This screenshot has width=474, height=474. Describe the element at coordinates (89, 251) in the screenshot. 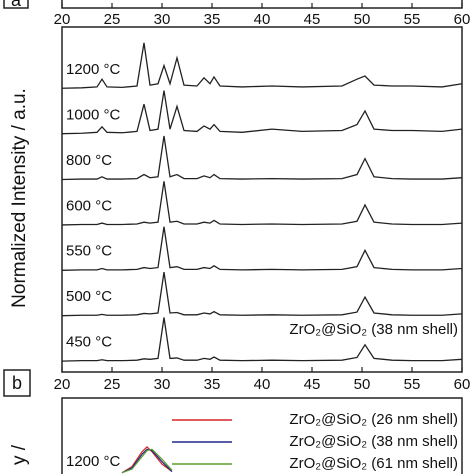

I see `trace-label: 550 °C` at that location.